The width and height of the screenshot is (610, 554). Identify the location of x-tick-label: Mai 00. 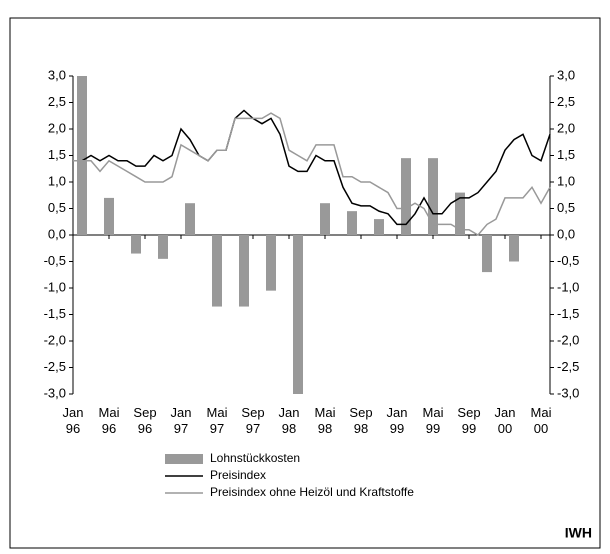
(541, 420).